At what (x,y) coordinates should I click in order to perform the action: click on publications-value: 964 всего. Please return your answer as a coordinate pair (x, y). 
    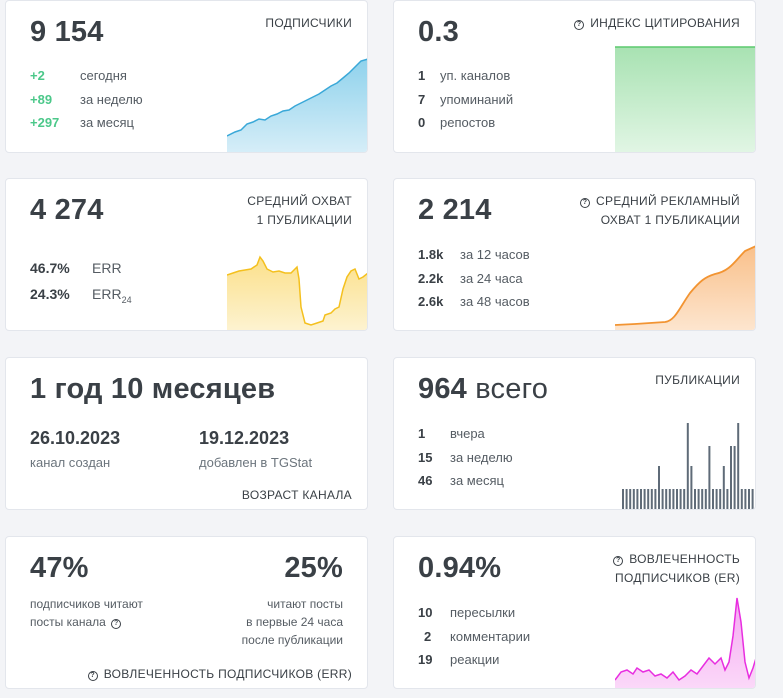
    Looking at the image, I should click on (483, 389).